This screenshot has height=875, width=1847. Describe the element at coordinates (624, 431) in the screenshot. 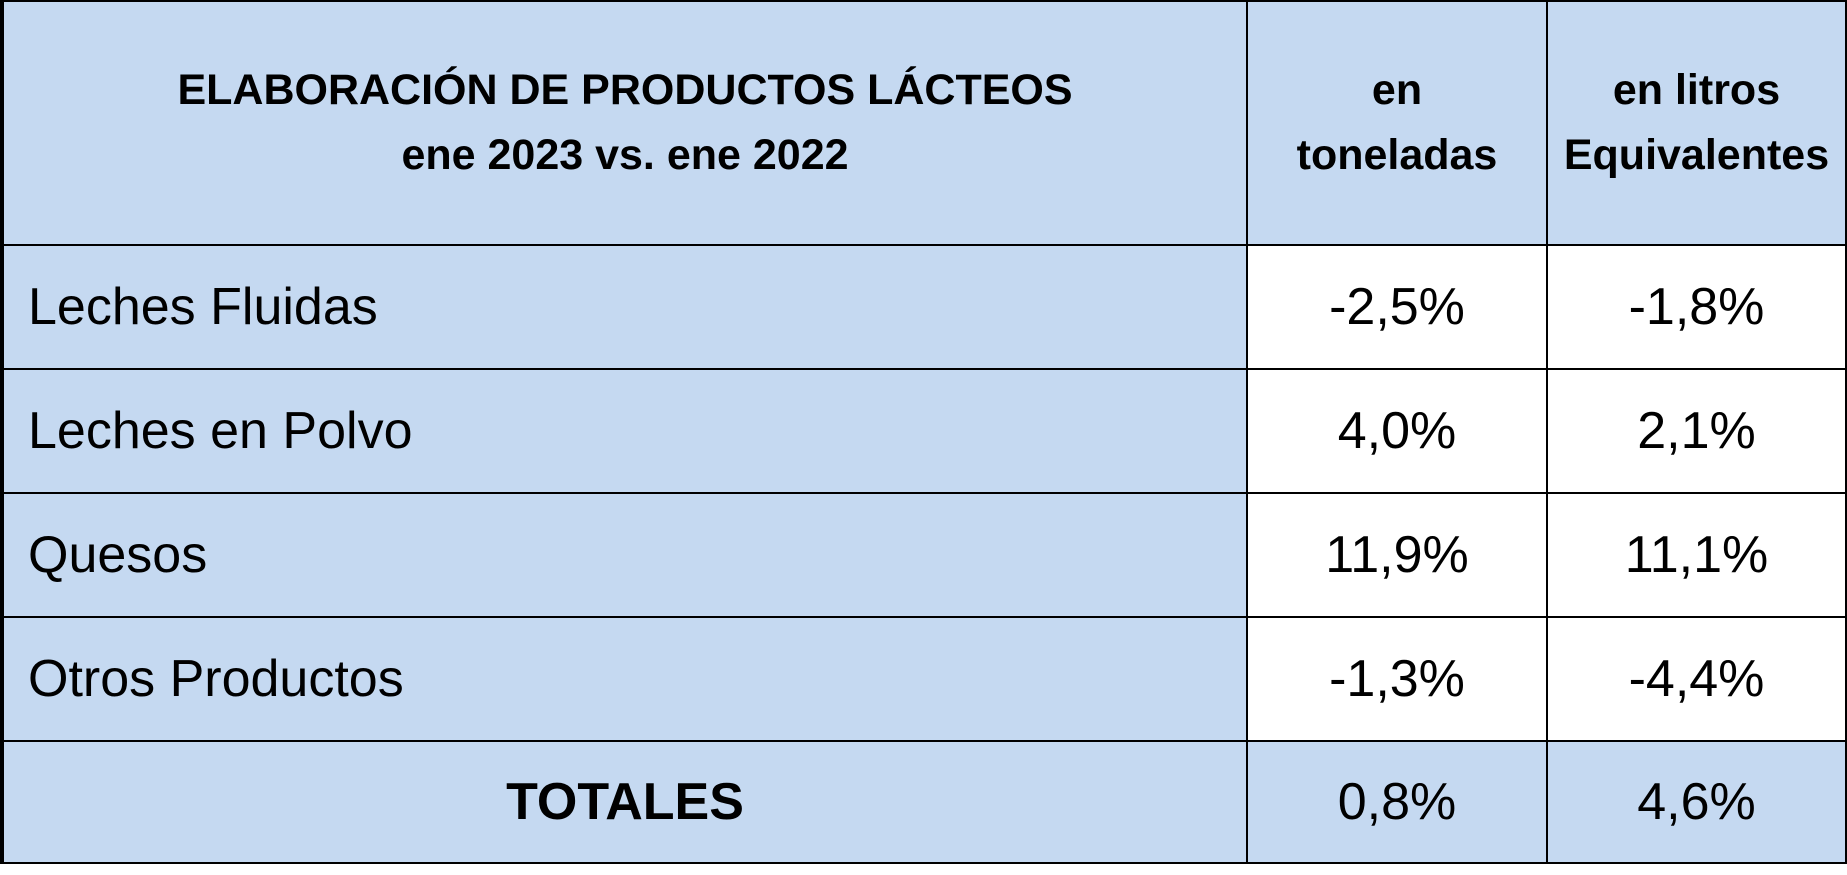

I see `row-label: Leches en Polvo` at that location.